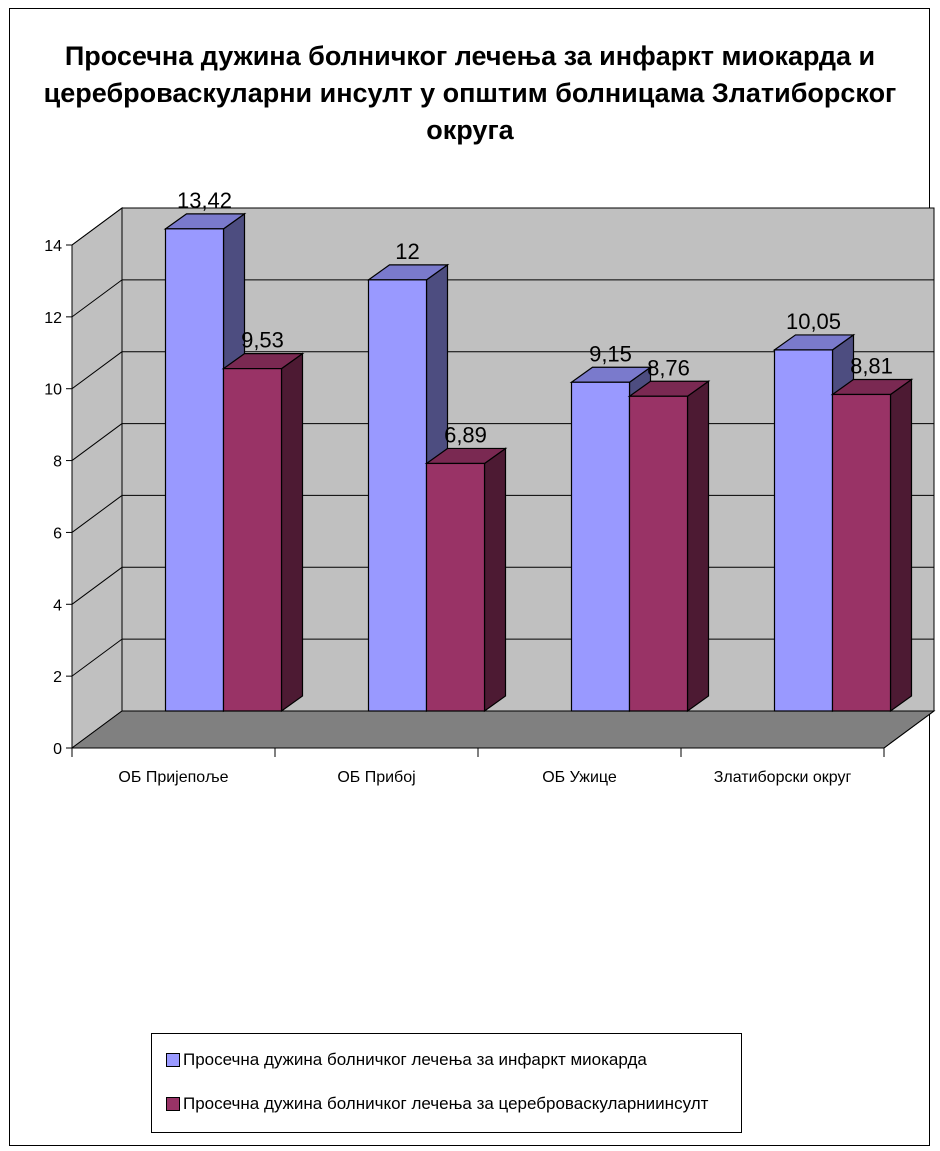  I want to click on x-tick-label: ОБ Прибој, so click(376, 777).